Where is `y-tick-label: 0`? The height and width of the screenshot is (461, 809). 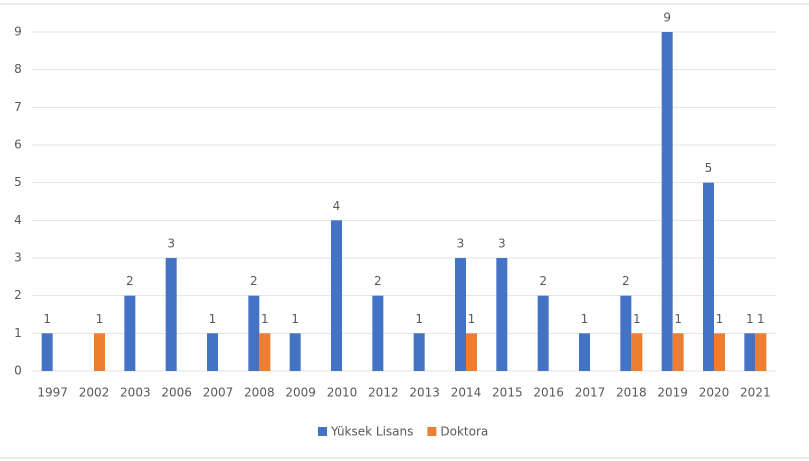
y-tick-label: 0 is located at coordinates (18, 371).